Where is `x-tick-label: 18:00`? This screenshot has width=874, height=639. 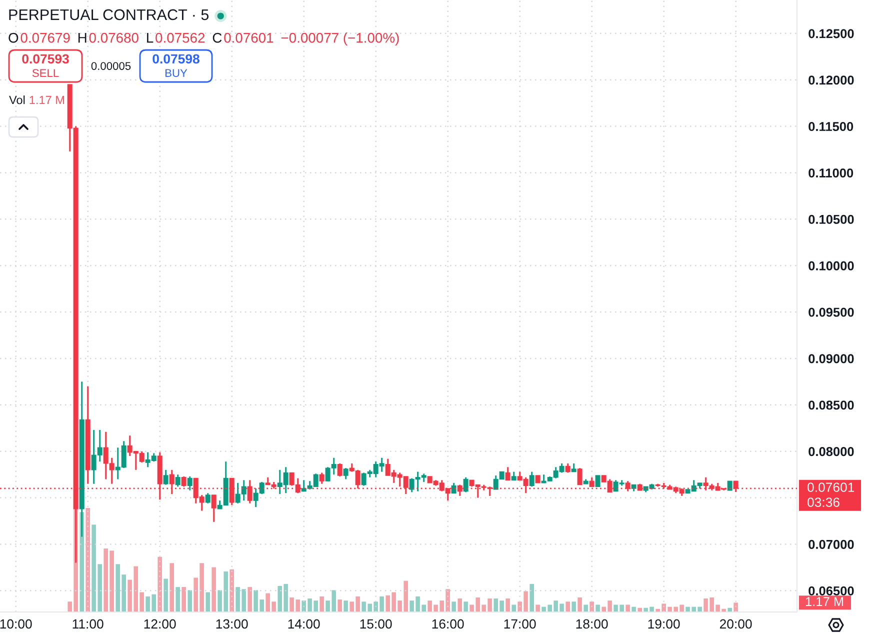 x-tick-label: 18:00 is located at coordinates (592, 624).